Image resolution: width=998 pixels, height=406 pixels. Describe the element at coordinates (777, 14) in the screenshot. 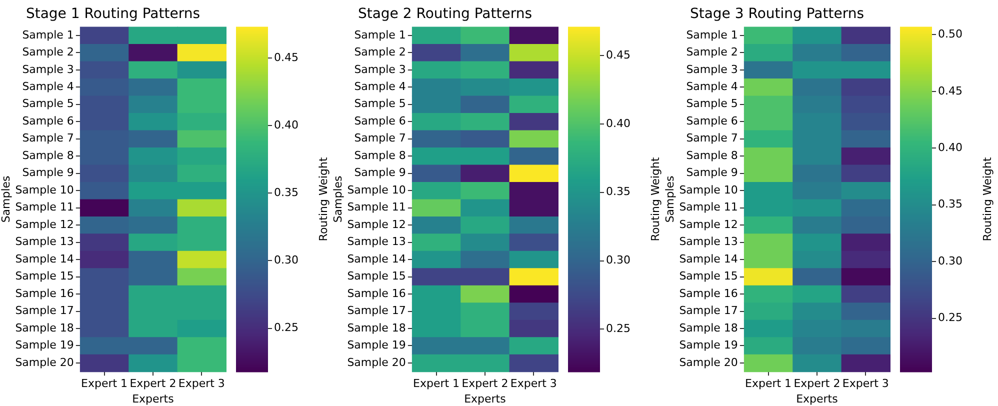

I see `chart-title: Stage 3 Routing Patterns` at that location.